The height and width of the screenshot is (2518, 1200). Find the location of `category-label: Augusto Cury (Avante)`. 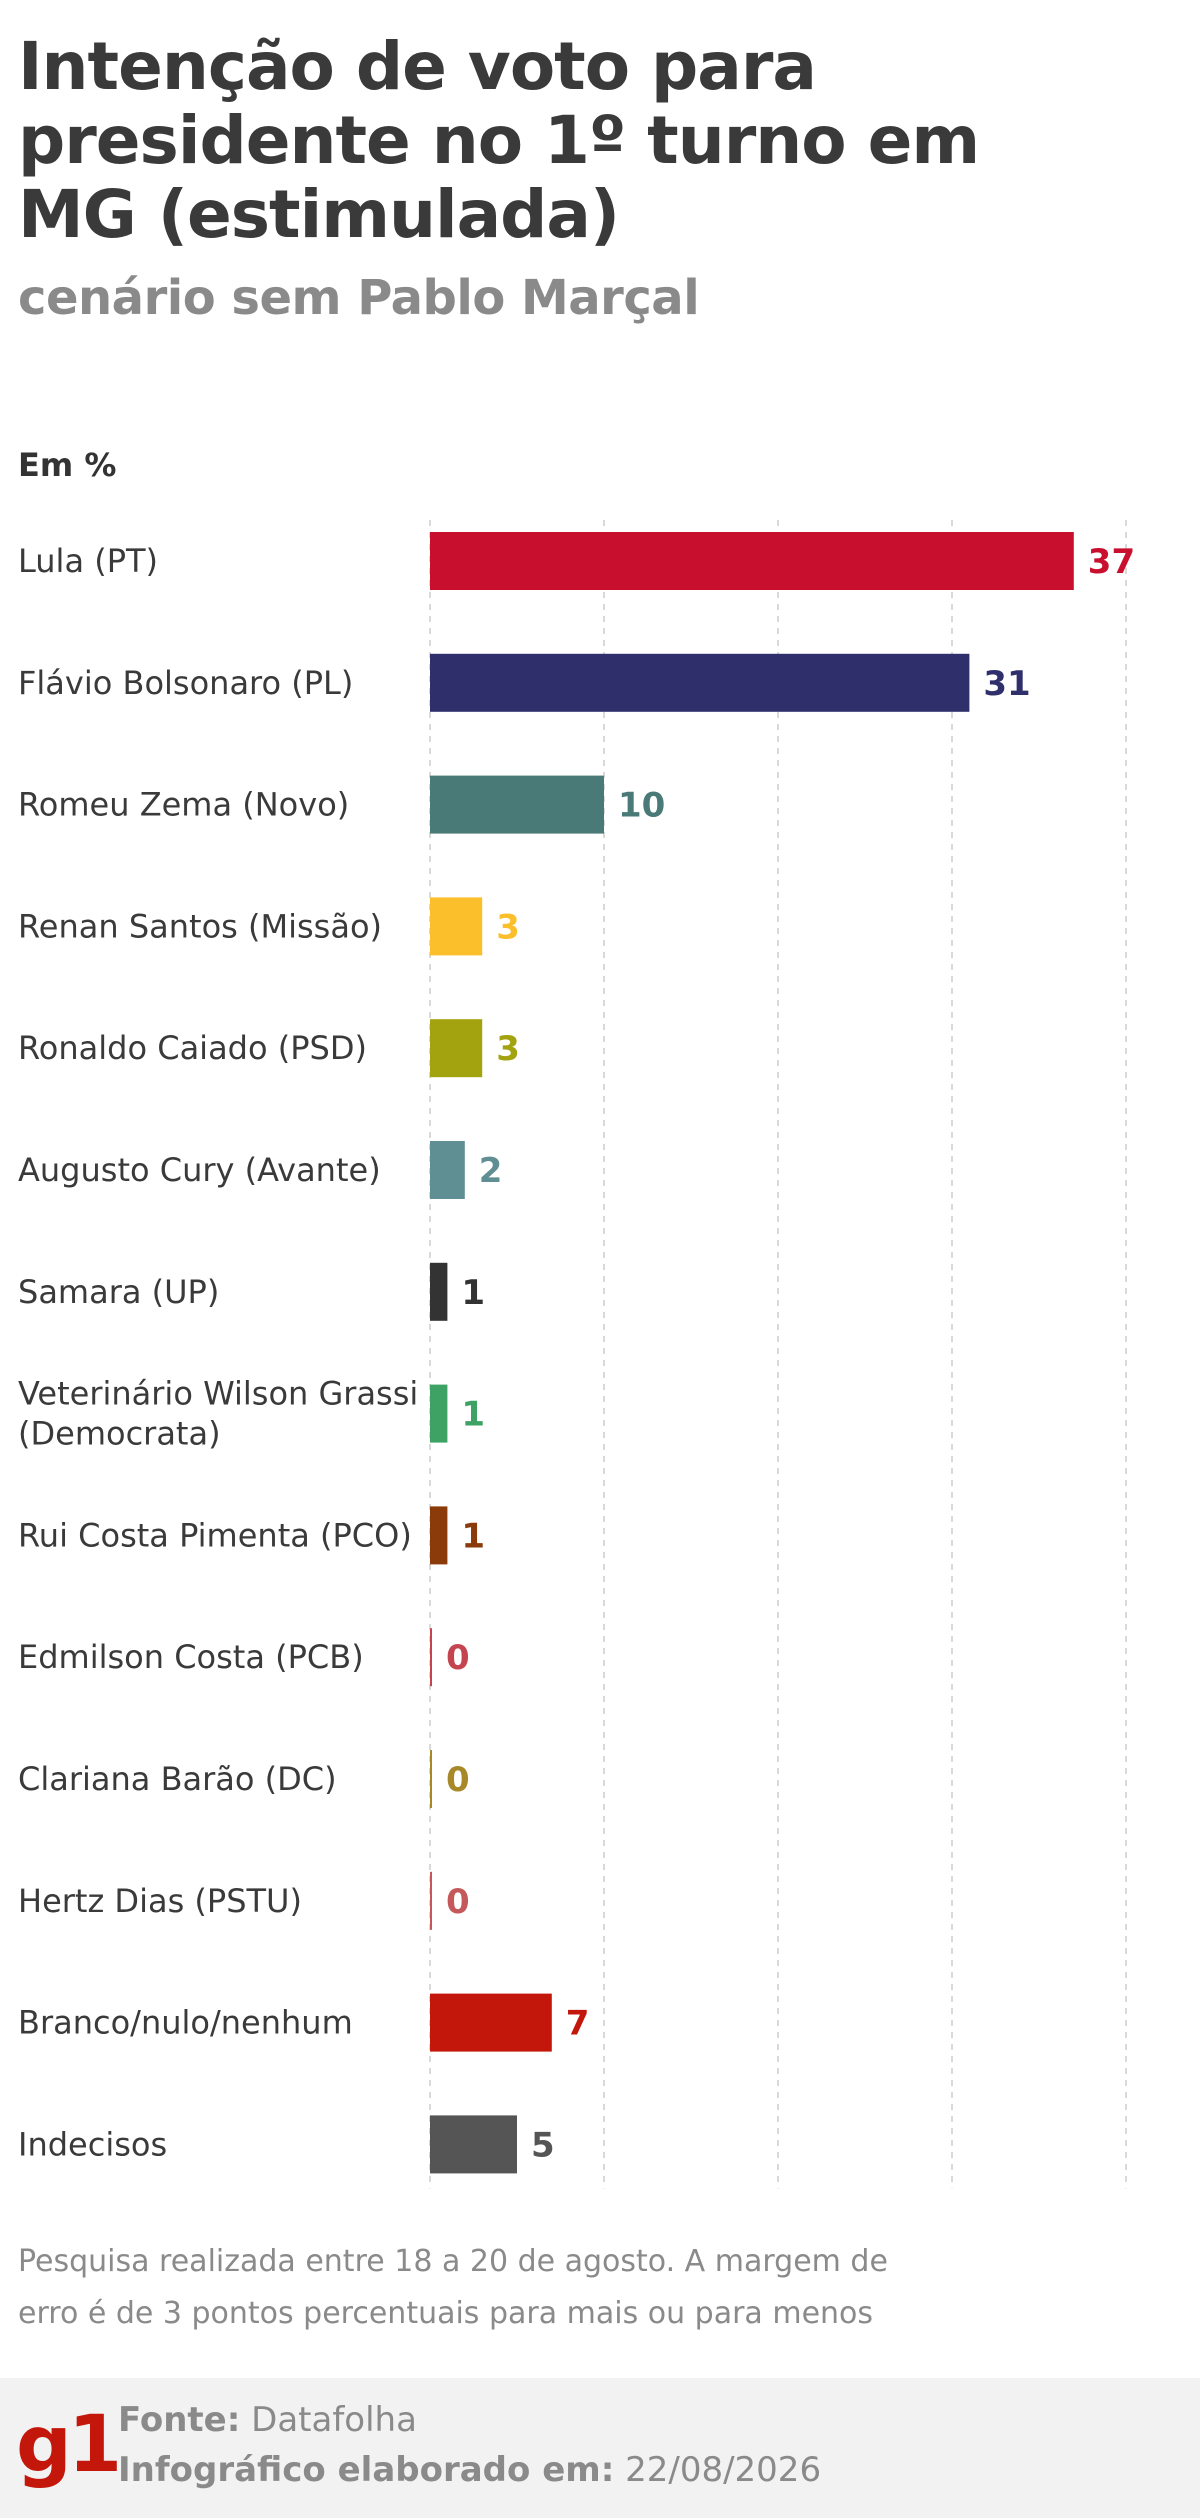

category-label: Augusto Cury (Avante) is located at coordinates (199, 1170).